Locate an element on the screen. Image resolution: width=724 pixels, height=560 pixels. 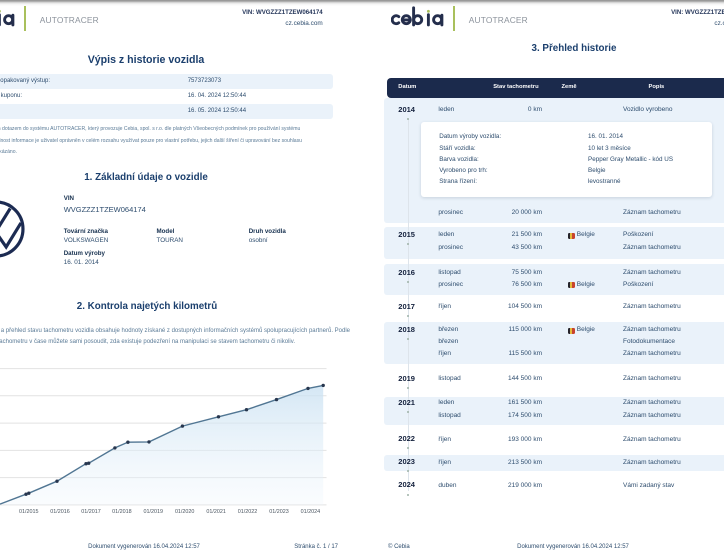
svg-text: 01/2020 is located at coordinates (185, 512).